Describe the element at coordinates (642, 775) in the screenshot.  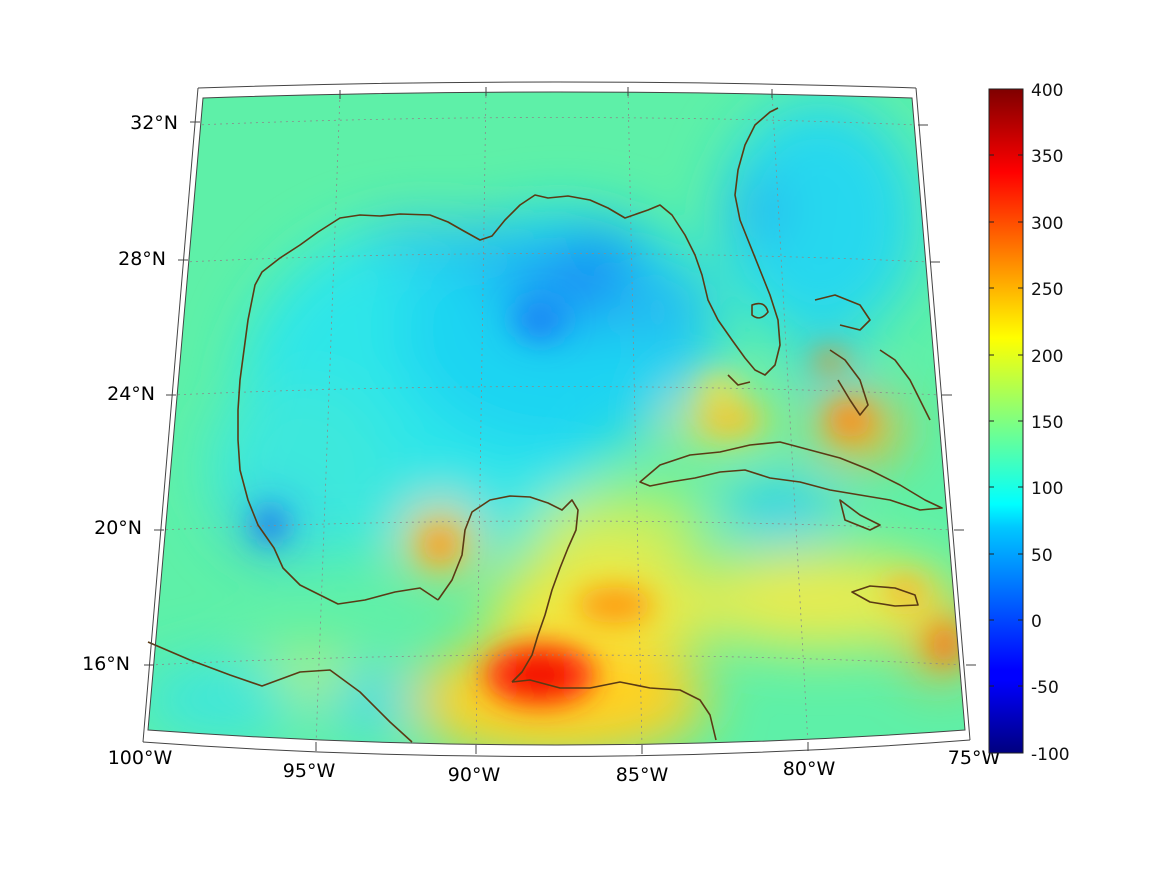
I see `lon-label: 85°W` at that location.